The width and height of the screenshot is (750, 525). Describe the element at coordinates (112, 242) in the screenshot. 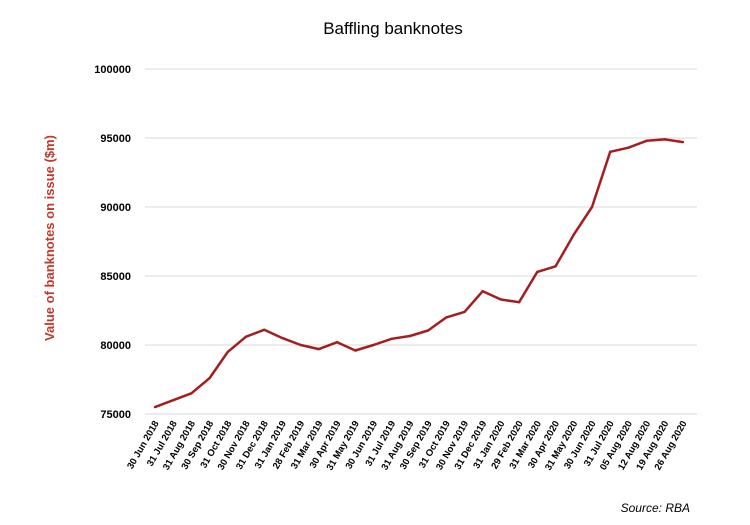

I see `y-axis-ticks: 100000 95000 90000 85000 80000 75000` at that location.